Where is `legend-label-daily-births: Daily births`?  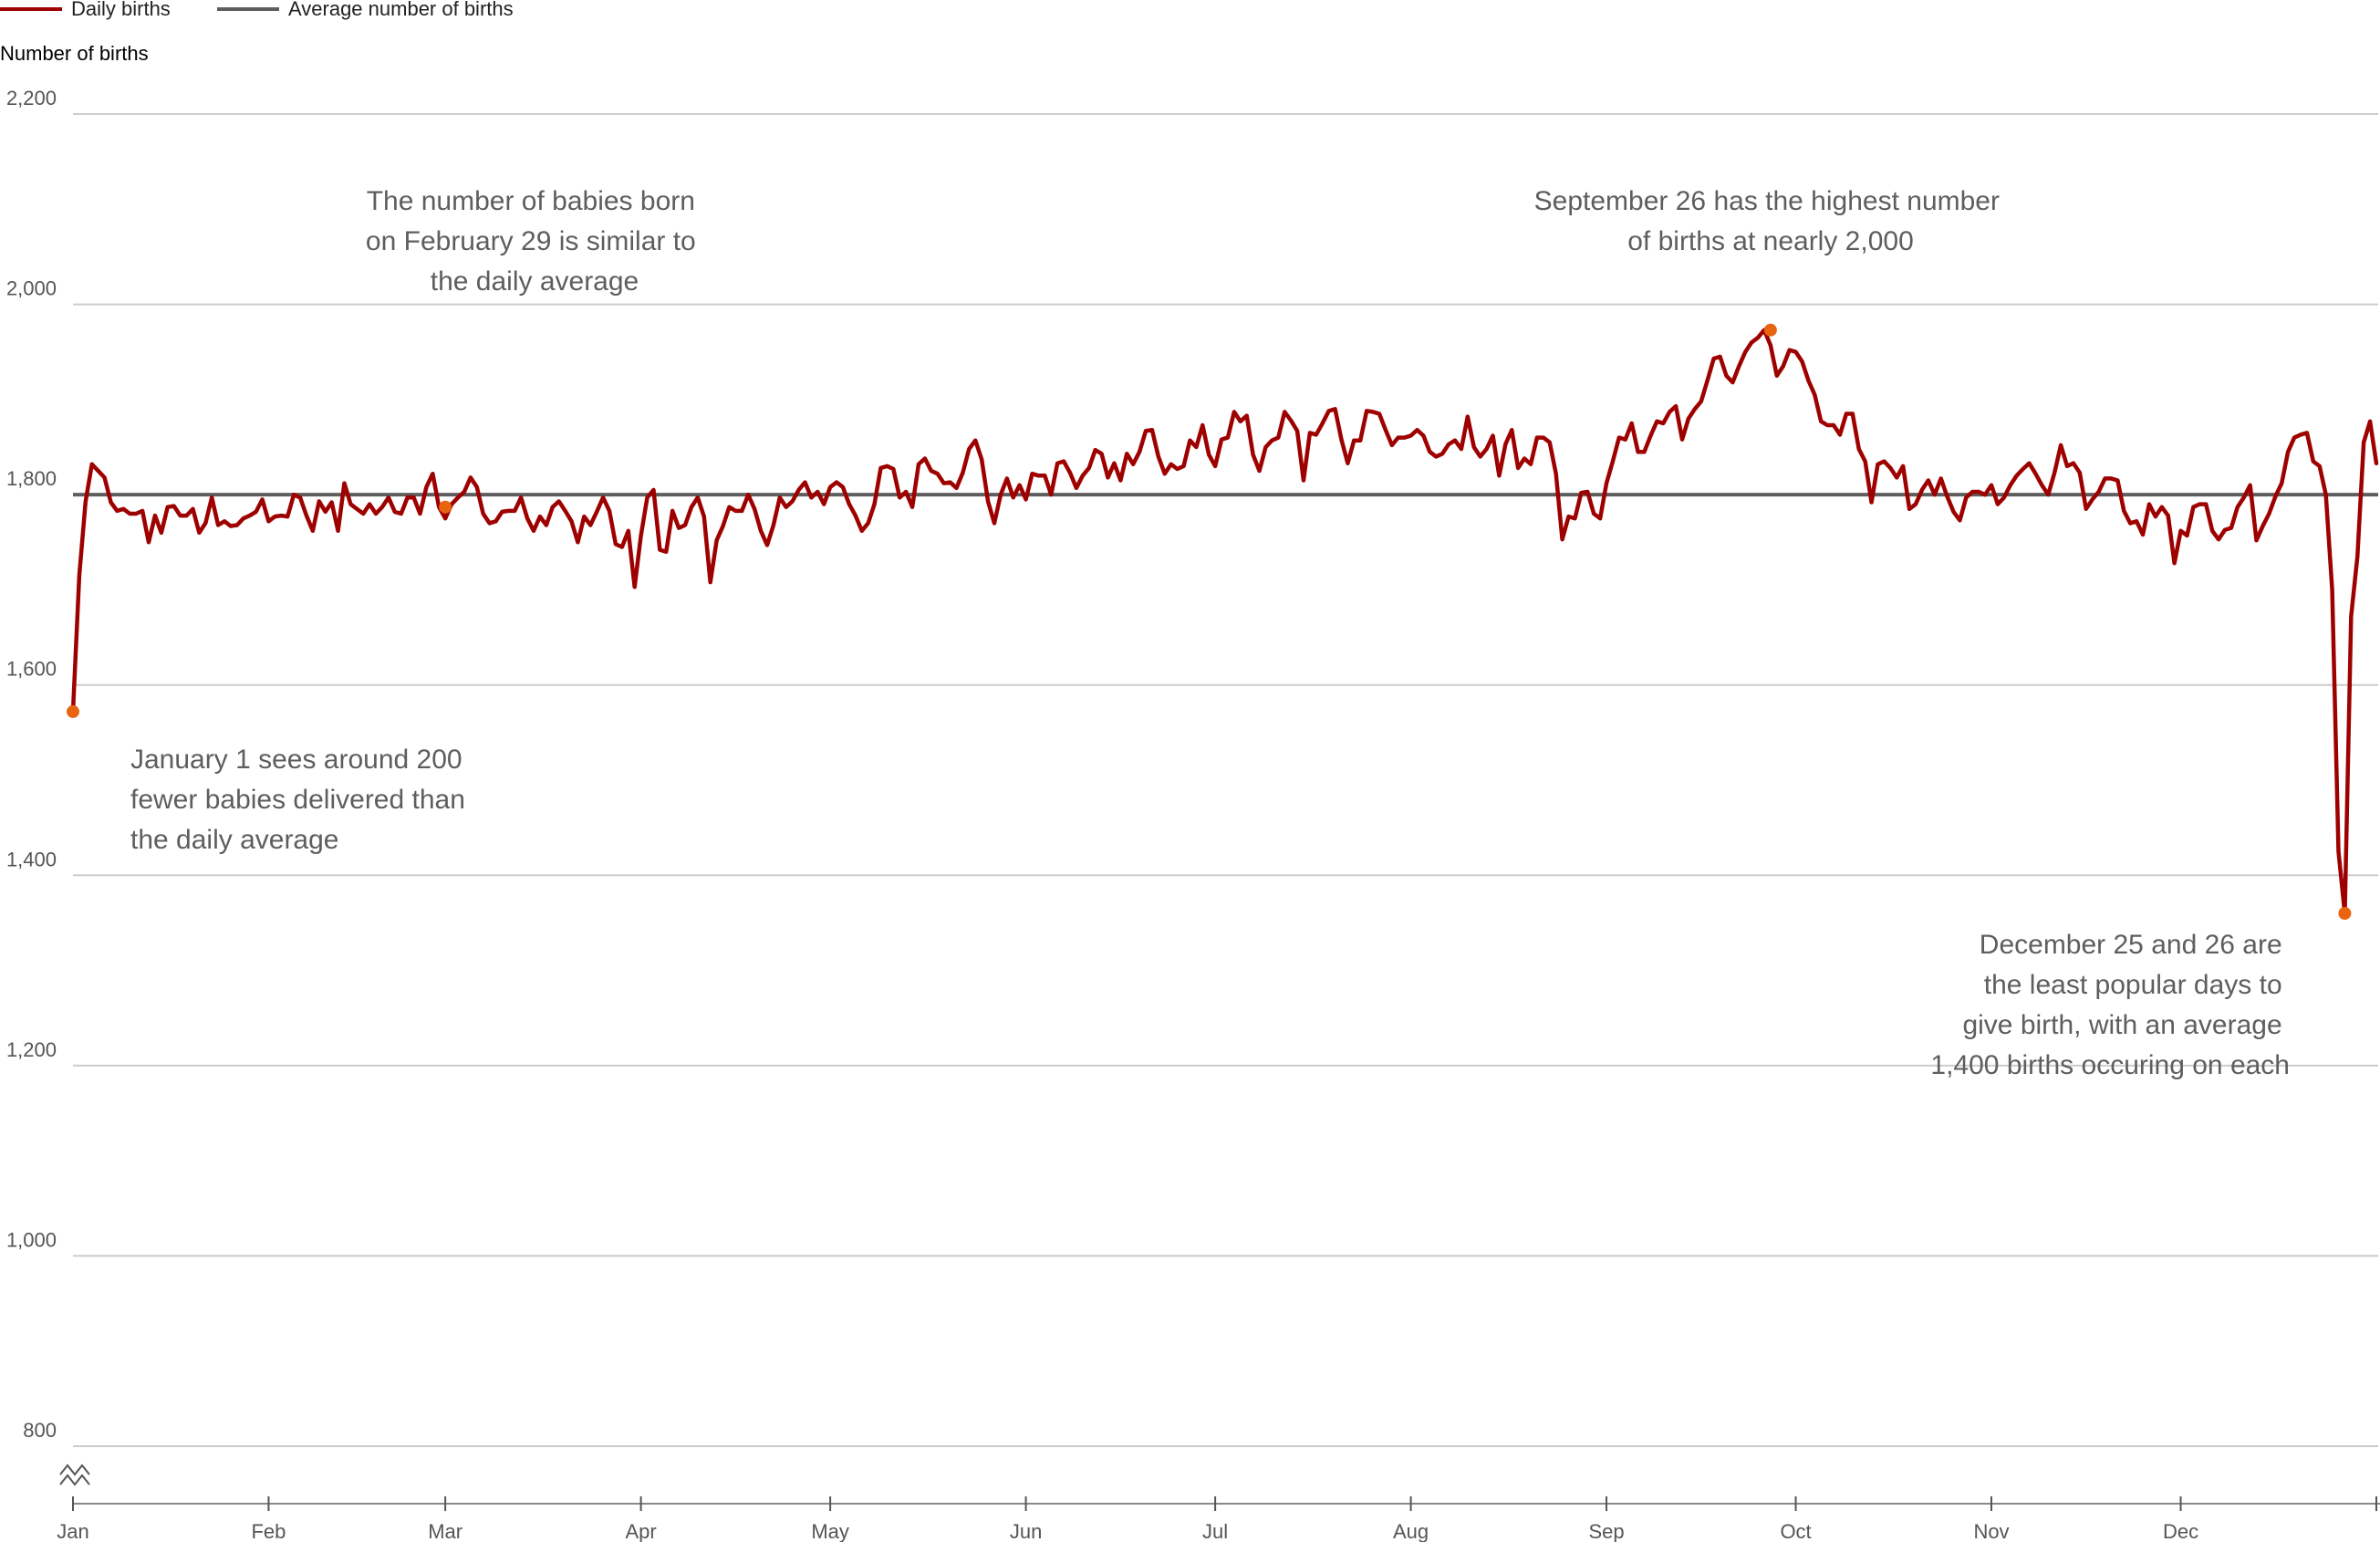
legend-label-daily-births: Daily births is located at coordinates (121, 10).